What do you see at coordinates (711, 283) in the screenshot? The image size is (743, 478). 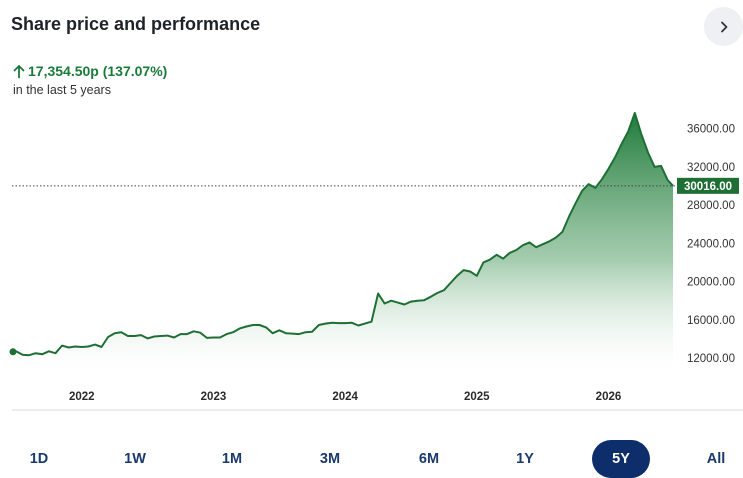 I see `y-tick-label: 20000.00` at bounding box center [711, 283].